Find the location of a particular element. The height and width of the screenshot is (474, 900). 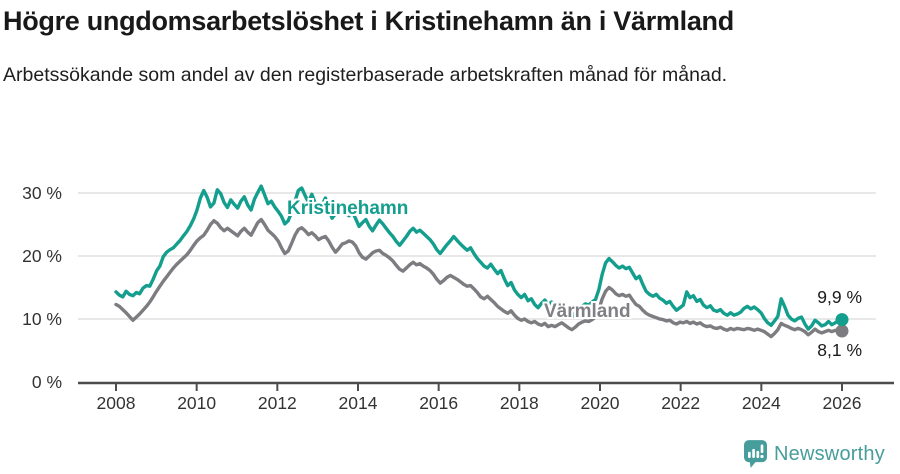

x-tick-label: 2008 is located at coordinates (116, 403).